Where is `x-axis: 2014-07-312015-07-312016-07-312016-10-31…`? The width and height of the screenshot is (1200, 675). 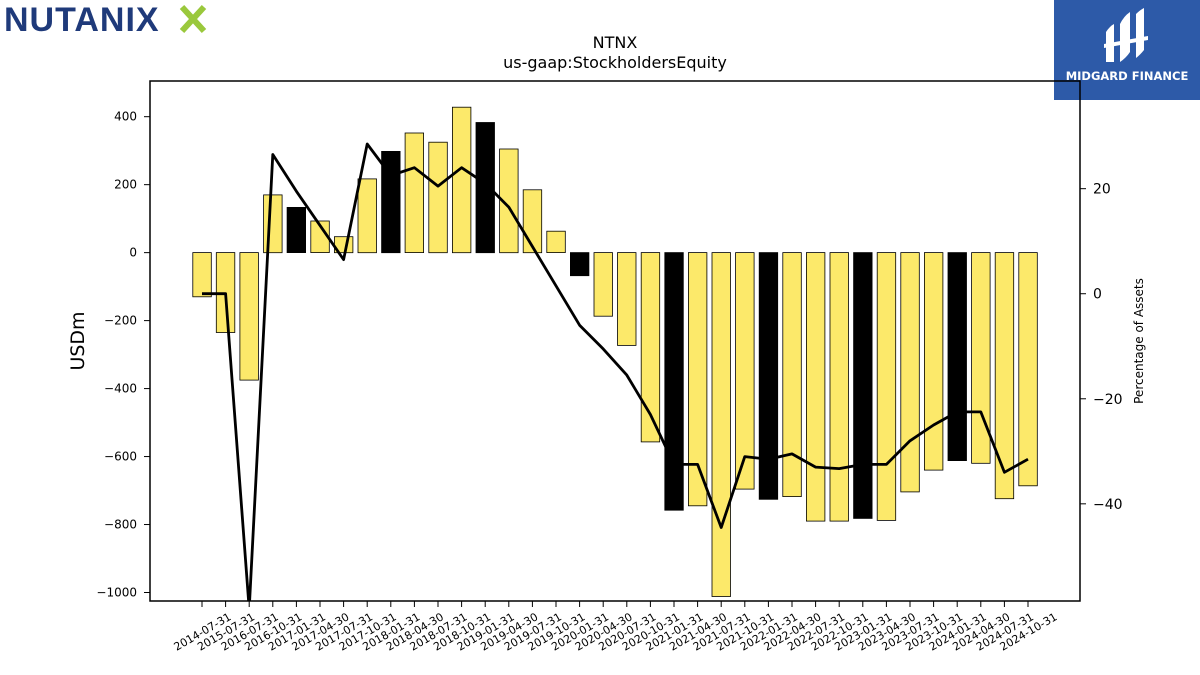
x-axis: 2014-07-312015-07-312016-07-312016-10-31… is located at coordinates (616, 627).